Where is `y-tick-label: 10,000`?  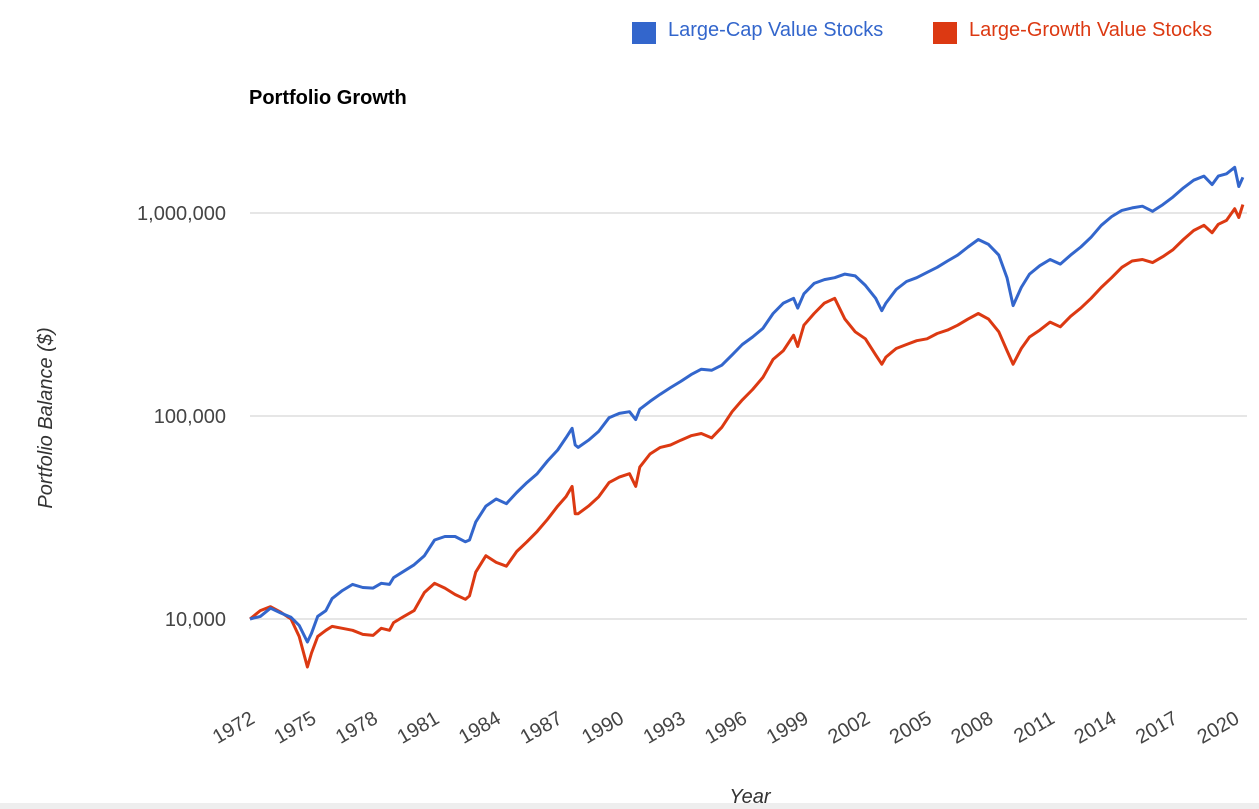 y-tick-label: 10,000 is located at coordinates (195, 620).